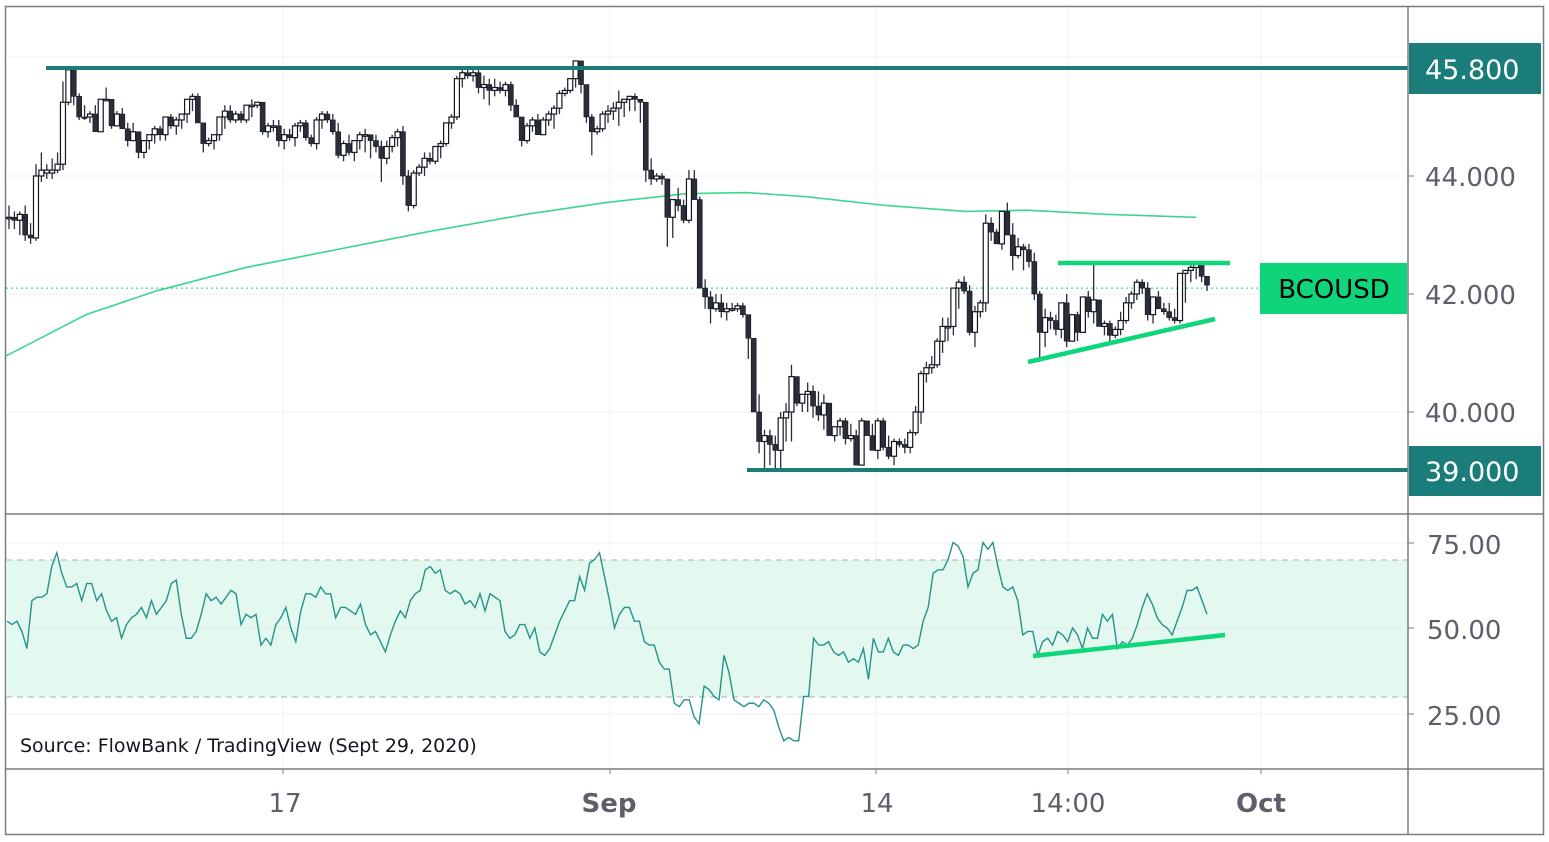  What do you see at coordinates (1333, 288) in the screenshot?
I see `symbol-tag` at bounding box center [1333, 288].